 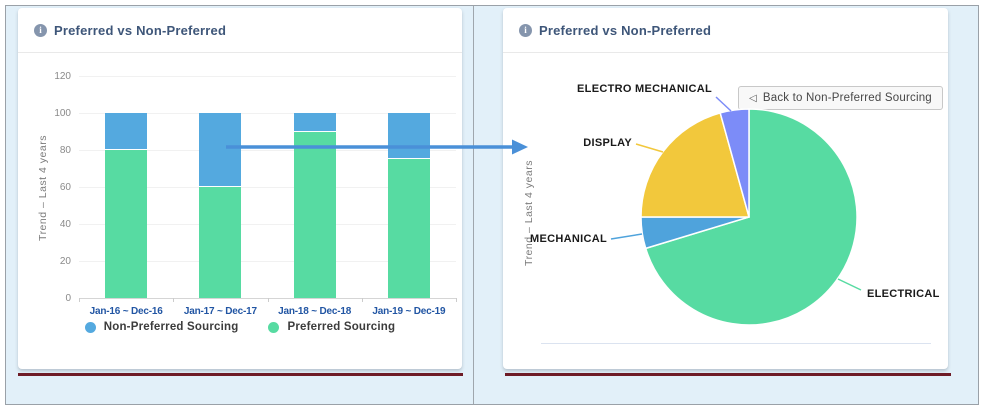 What do you see at coordinates (568, 239) in the screenshot?
I see `pie-label-mechanical: MECHANICAL` at bounding box center [568, 239].